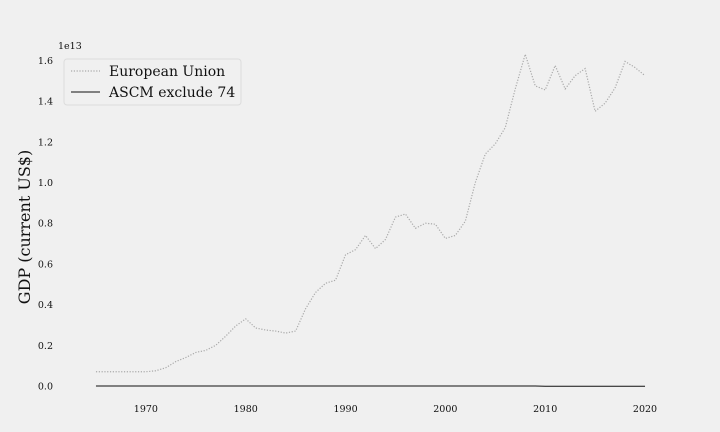 The image size is (720, 432). I want to click on y-tick-label: 1.4, so click(45, 102).